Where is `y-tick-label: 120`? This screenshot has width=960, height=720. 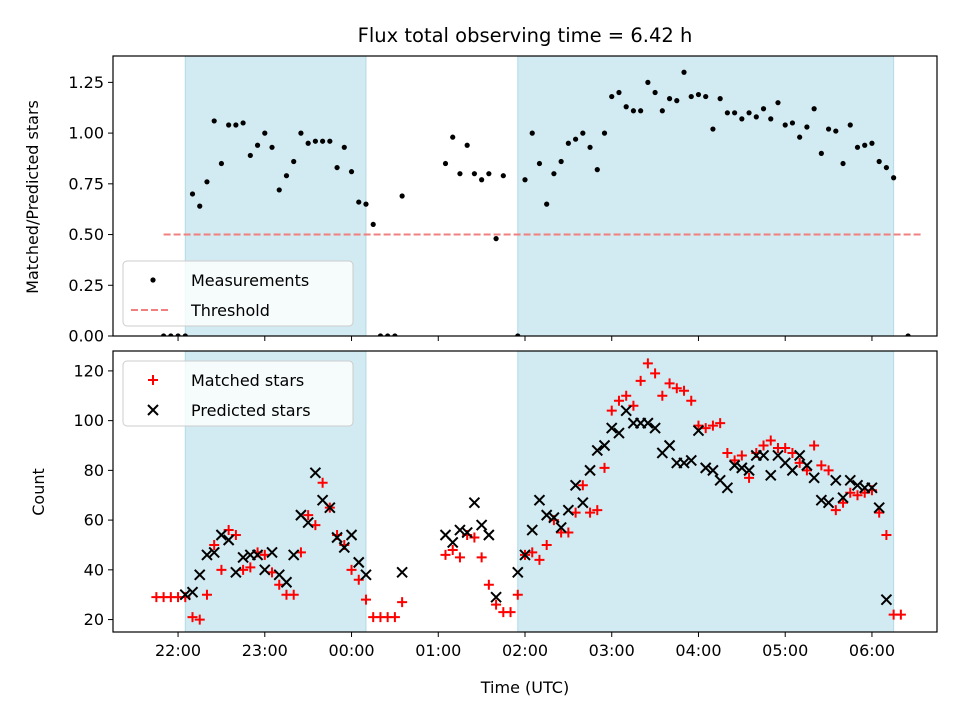
y-tick-label: 120 is located at coordinates (88, 370).